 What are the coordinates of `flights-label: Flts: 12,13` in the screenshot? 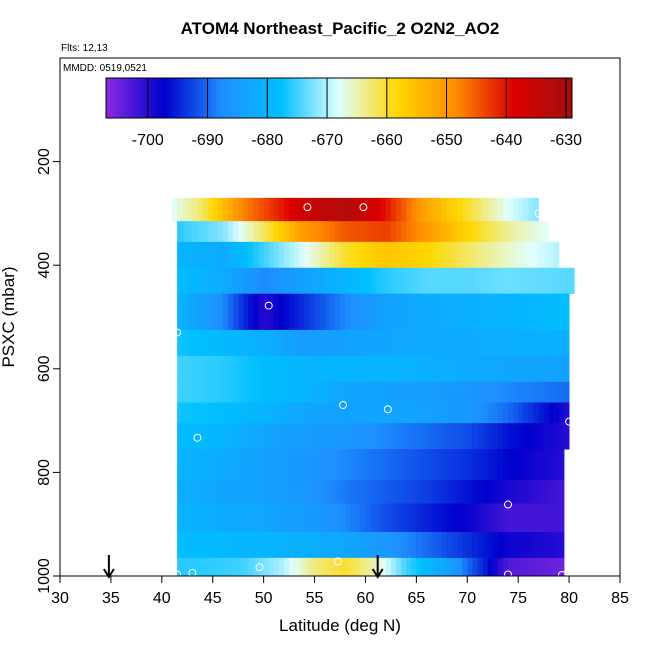 It's located at (84, 48).